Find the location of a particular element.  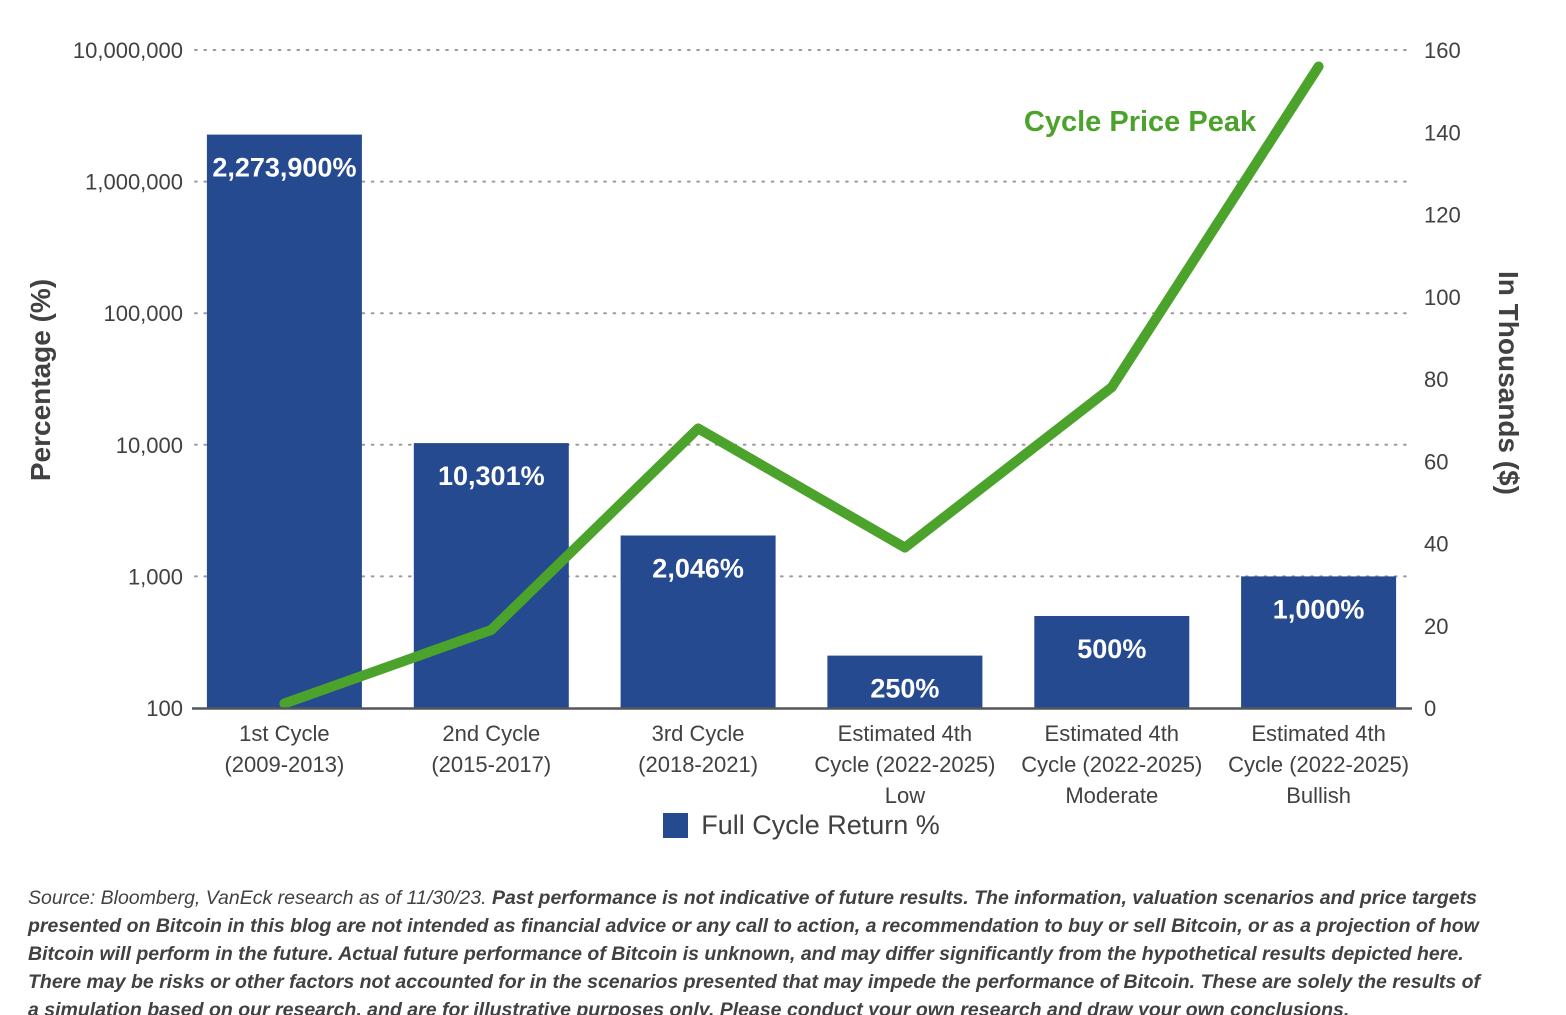

right-axis-tick-100: 100 is located at coordinates (1442, 297).